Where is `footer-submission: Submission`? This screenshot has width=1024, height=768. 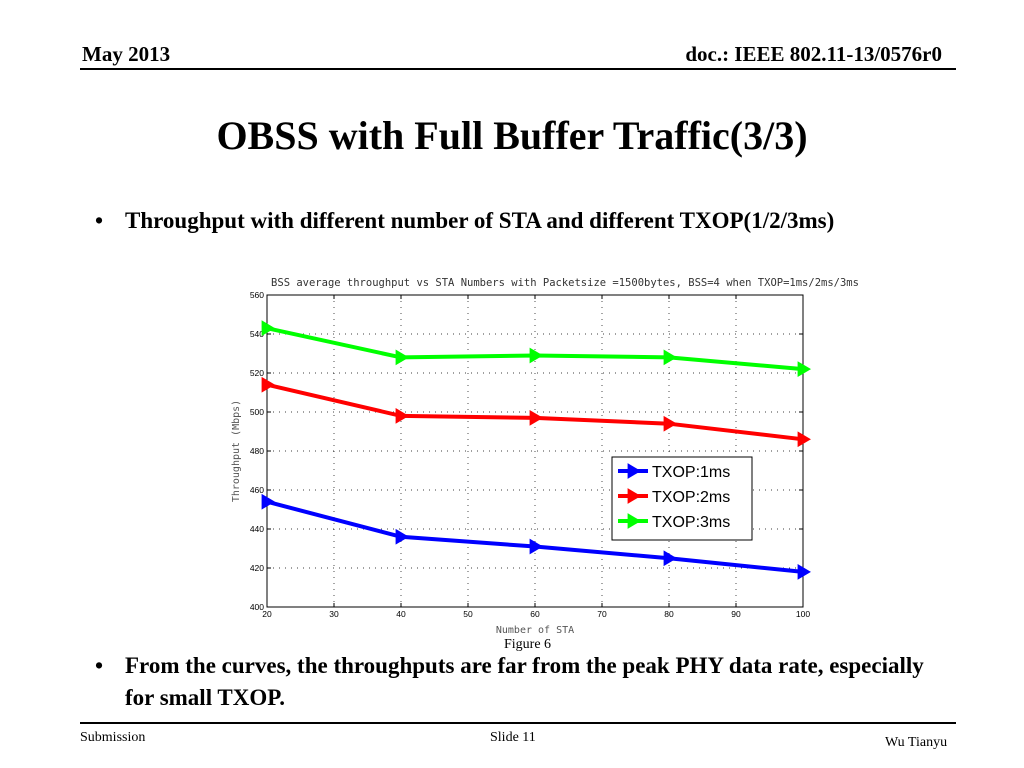
footer-submission: Submission is located at coordinates (113, 737).